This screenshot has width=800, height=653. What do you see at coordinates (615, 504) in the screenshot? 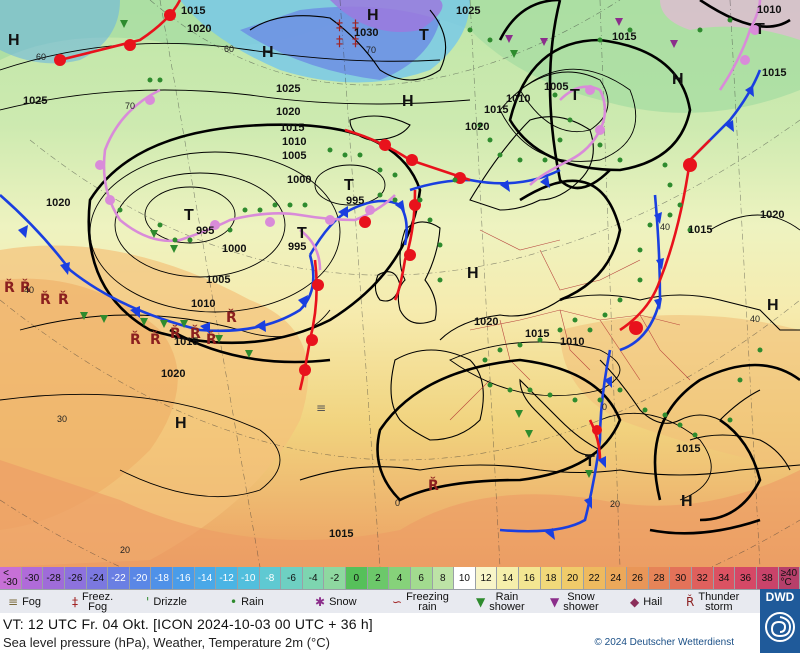
I see `temp-label: 20` at bounding box center [615, 504].